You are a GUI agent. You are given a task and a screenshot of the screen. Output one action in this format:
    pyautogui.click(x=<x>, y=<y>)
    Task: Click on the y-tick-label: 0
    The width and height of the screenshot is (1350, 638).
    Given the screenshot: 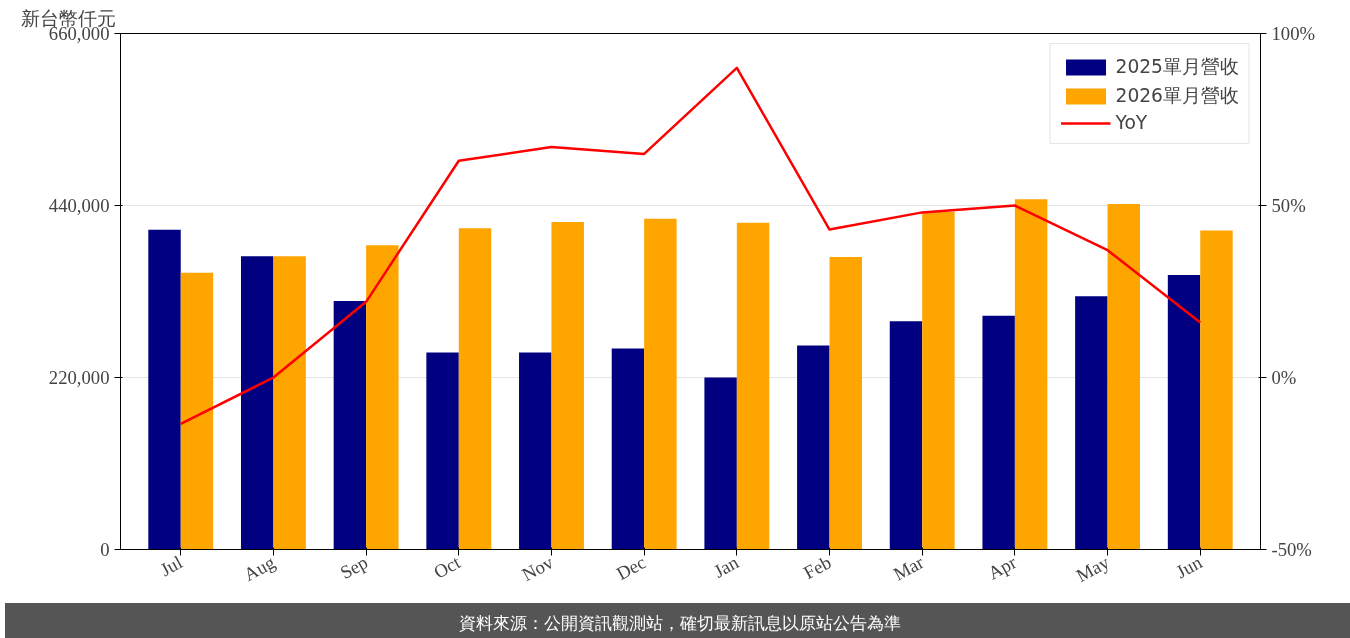 What is the action you would take?
    pyautogui.click(x=105, y=549)
    